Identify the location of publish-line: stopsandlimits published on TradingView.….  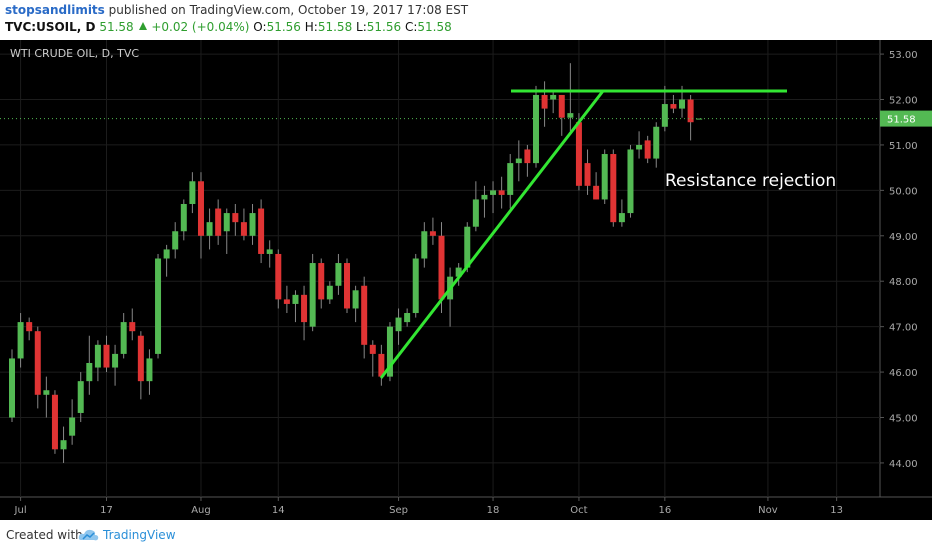
(236, 10).